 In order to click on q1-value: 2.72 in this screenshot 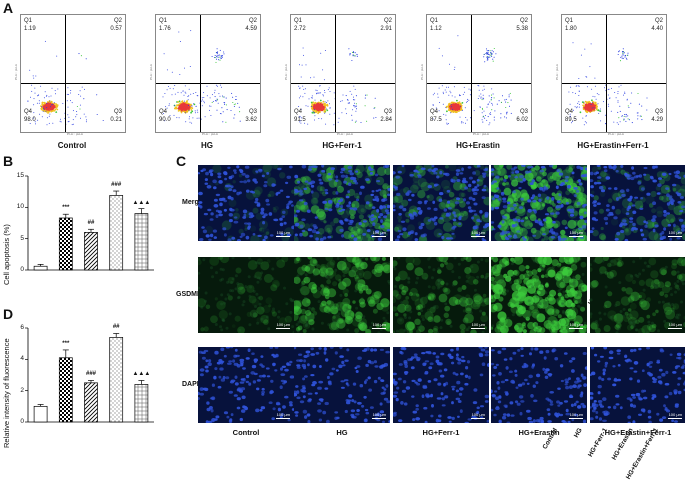, I will do `click(300, 29)`.